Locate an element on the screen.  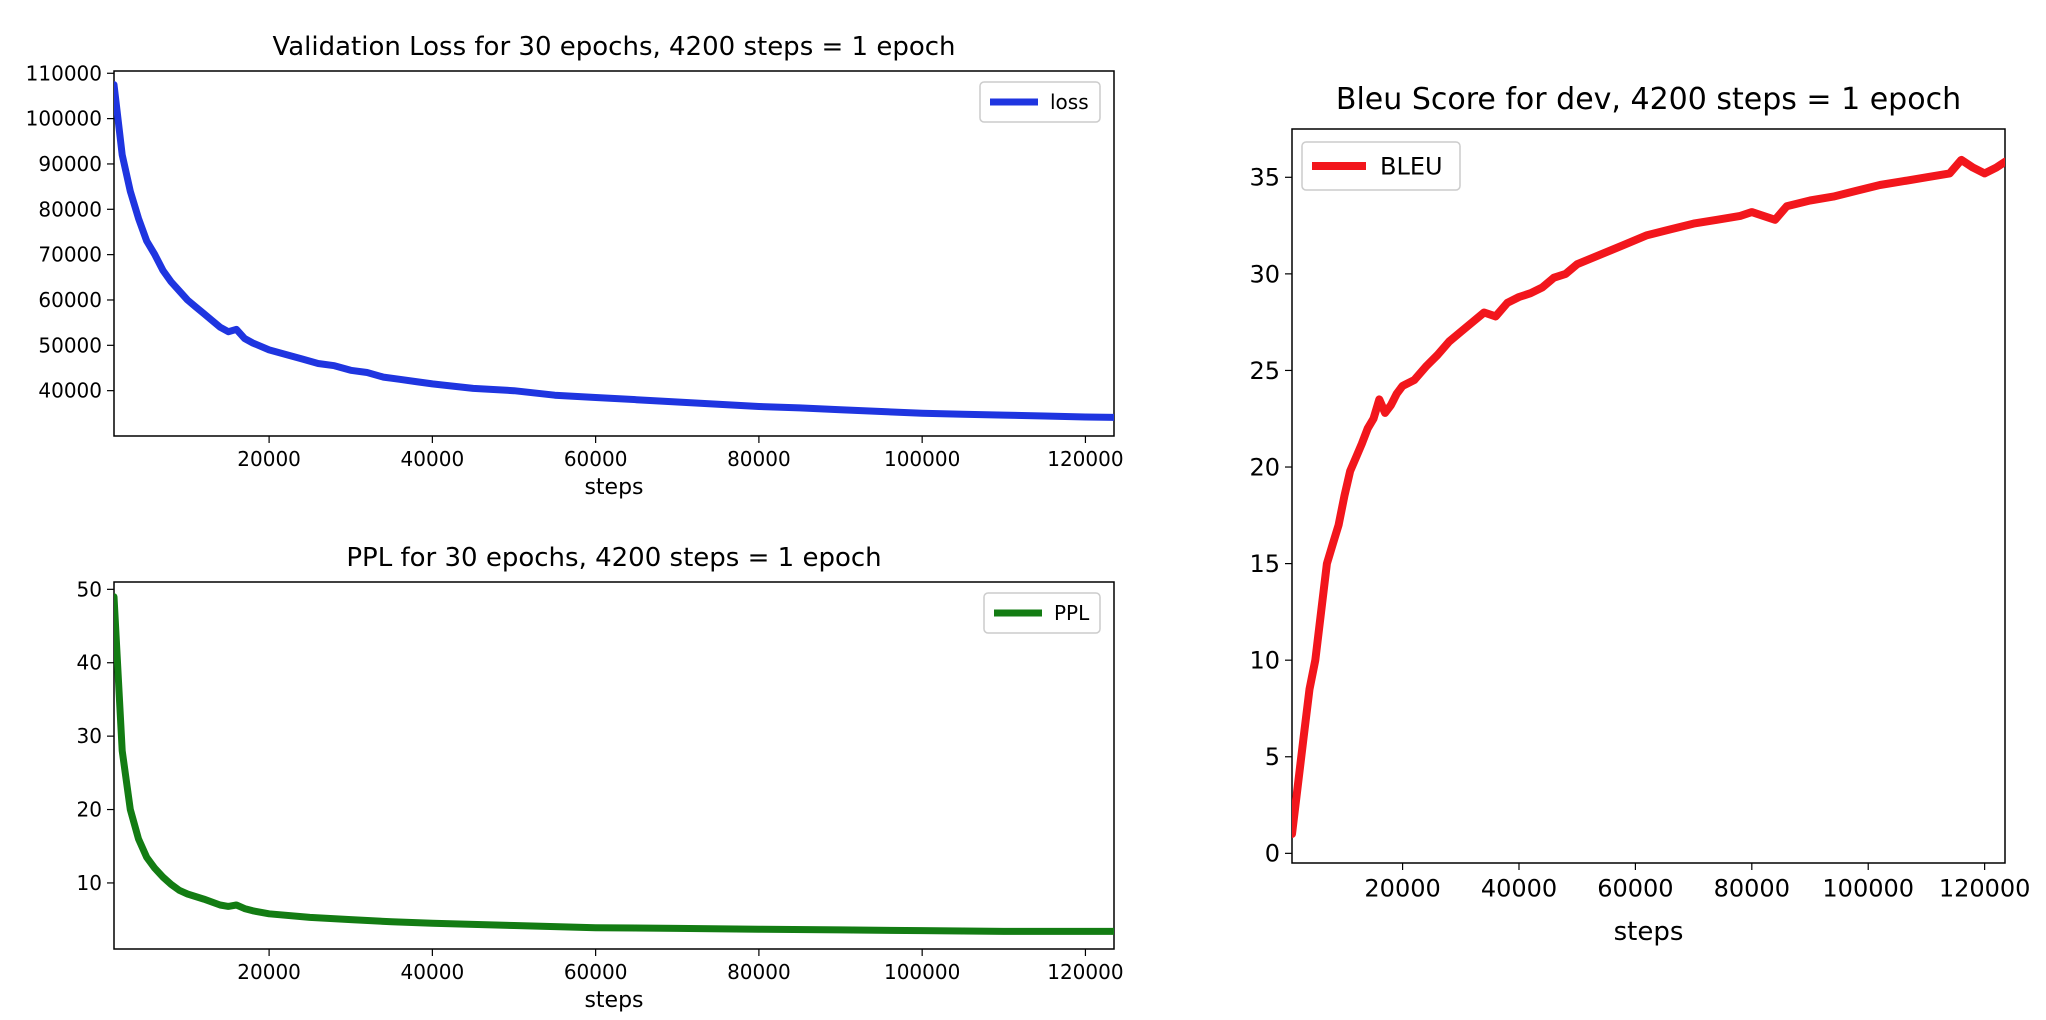
legend: BLEU is located at coordinates (1381, 166).